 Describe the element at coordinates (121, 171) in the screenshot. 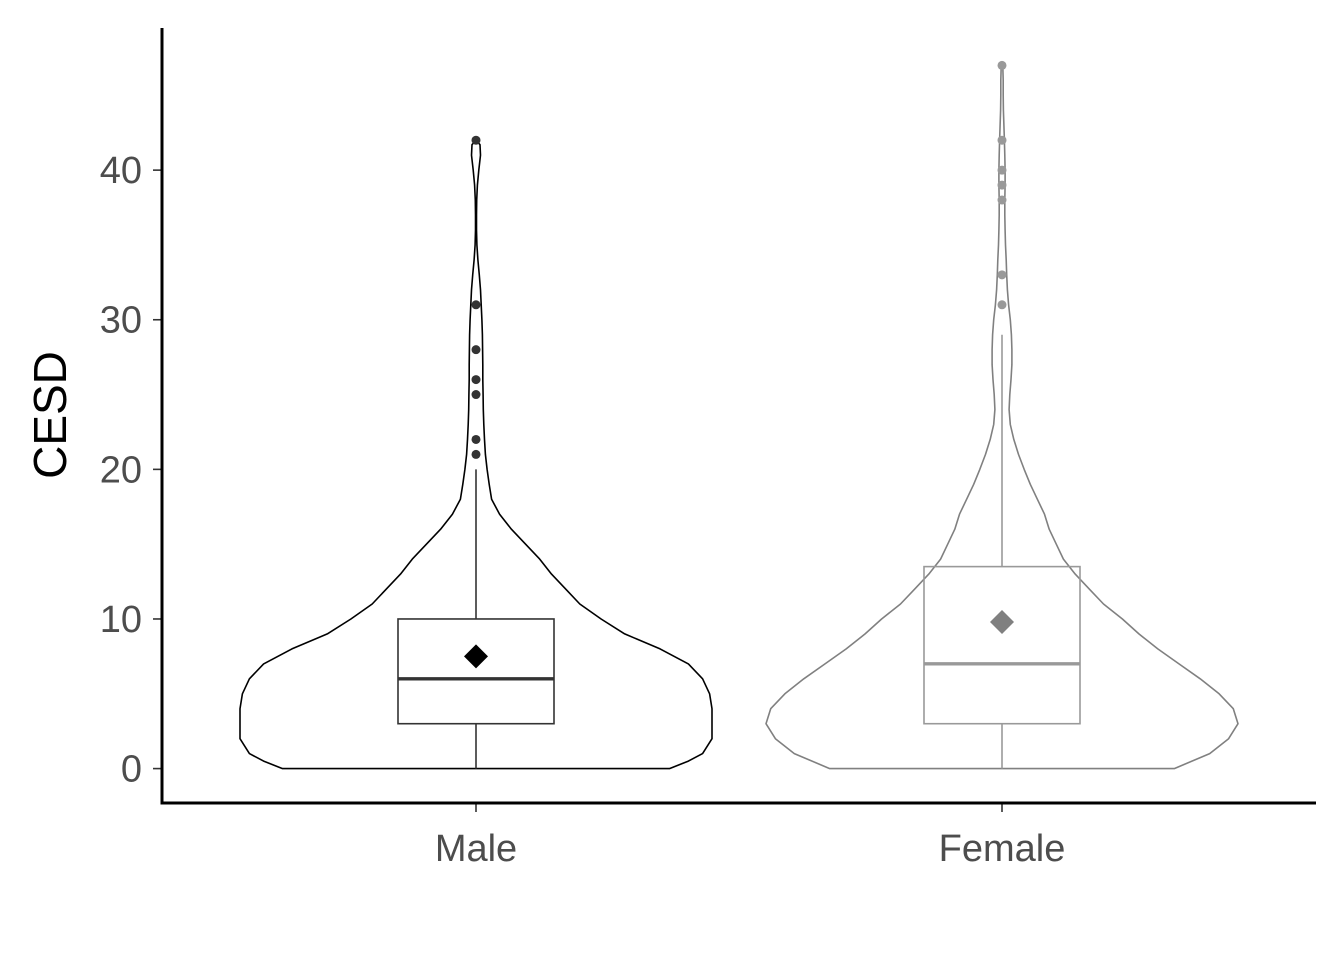

I see `y-tick-label-40: 40` at that location.